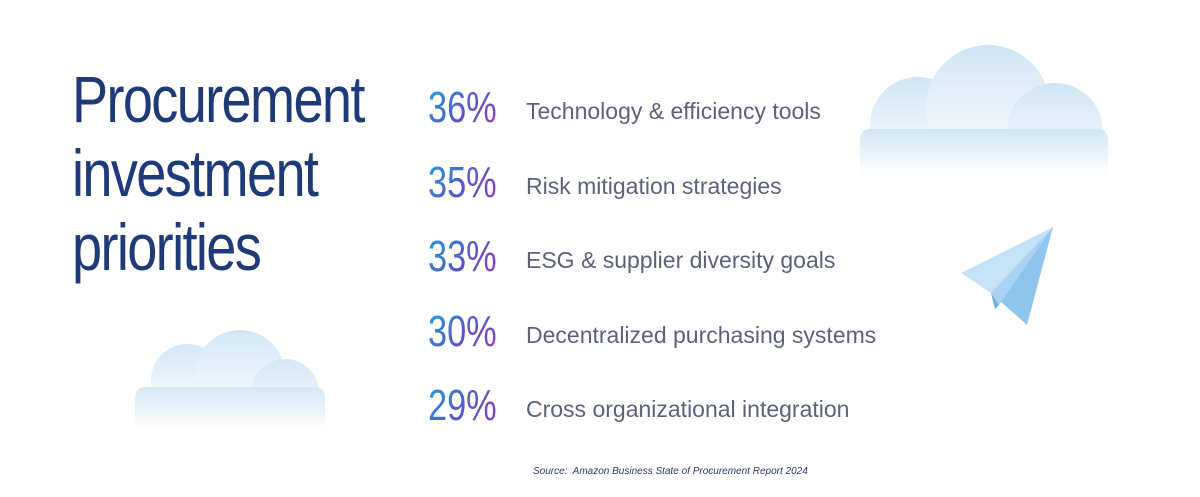  Describe the element at coordinates (462, 183) in the screenshot. I see `percent-value: 35%` at that location.